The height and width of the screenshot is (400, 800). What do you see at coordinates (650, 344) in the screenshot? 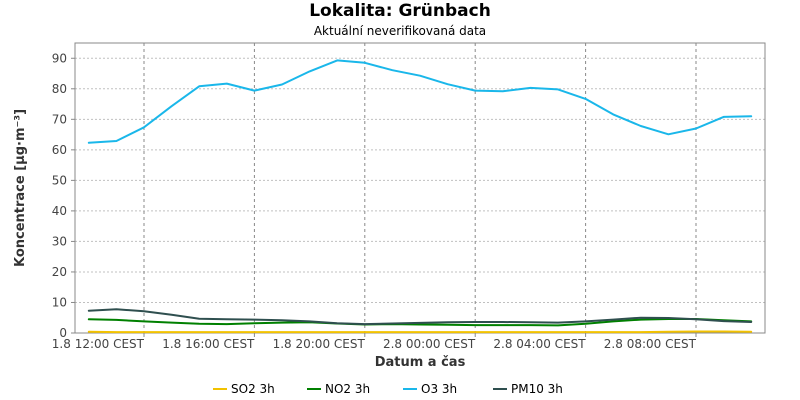
I see `x-tick-label: 2.8 08:00 CEST` at bounding box center [650, 344].